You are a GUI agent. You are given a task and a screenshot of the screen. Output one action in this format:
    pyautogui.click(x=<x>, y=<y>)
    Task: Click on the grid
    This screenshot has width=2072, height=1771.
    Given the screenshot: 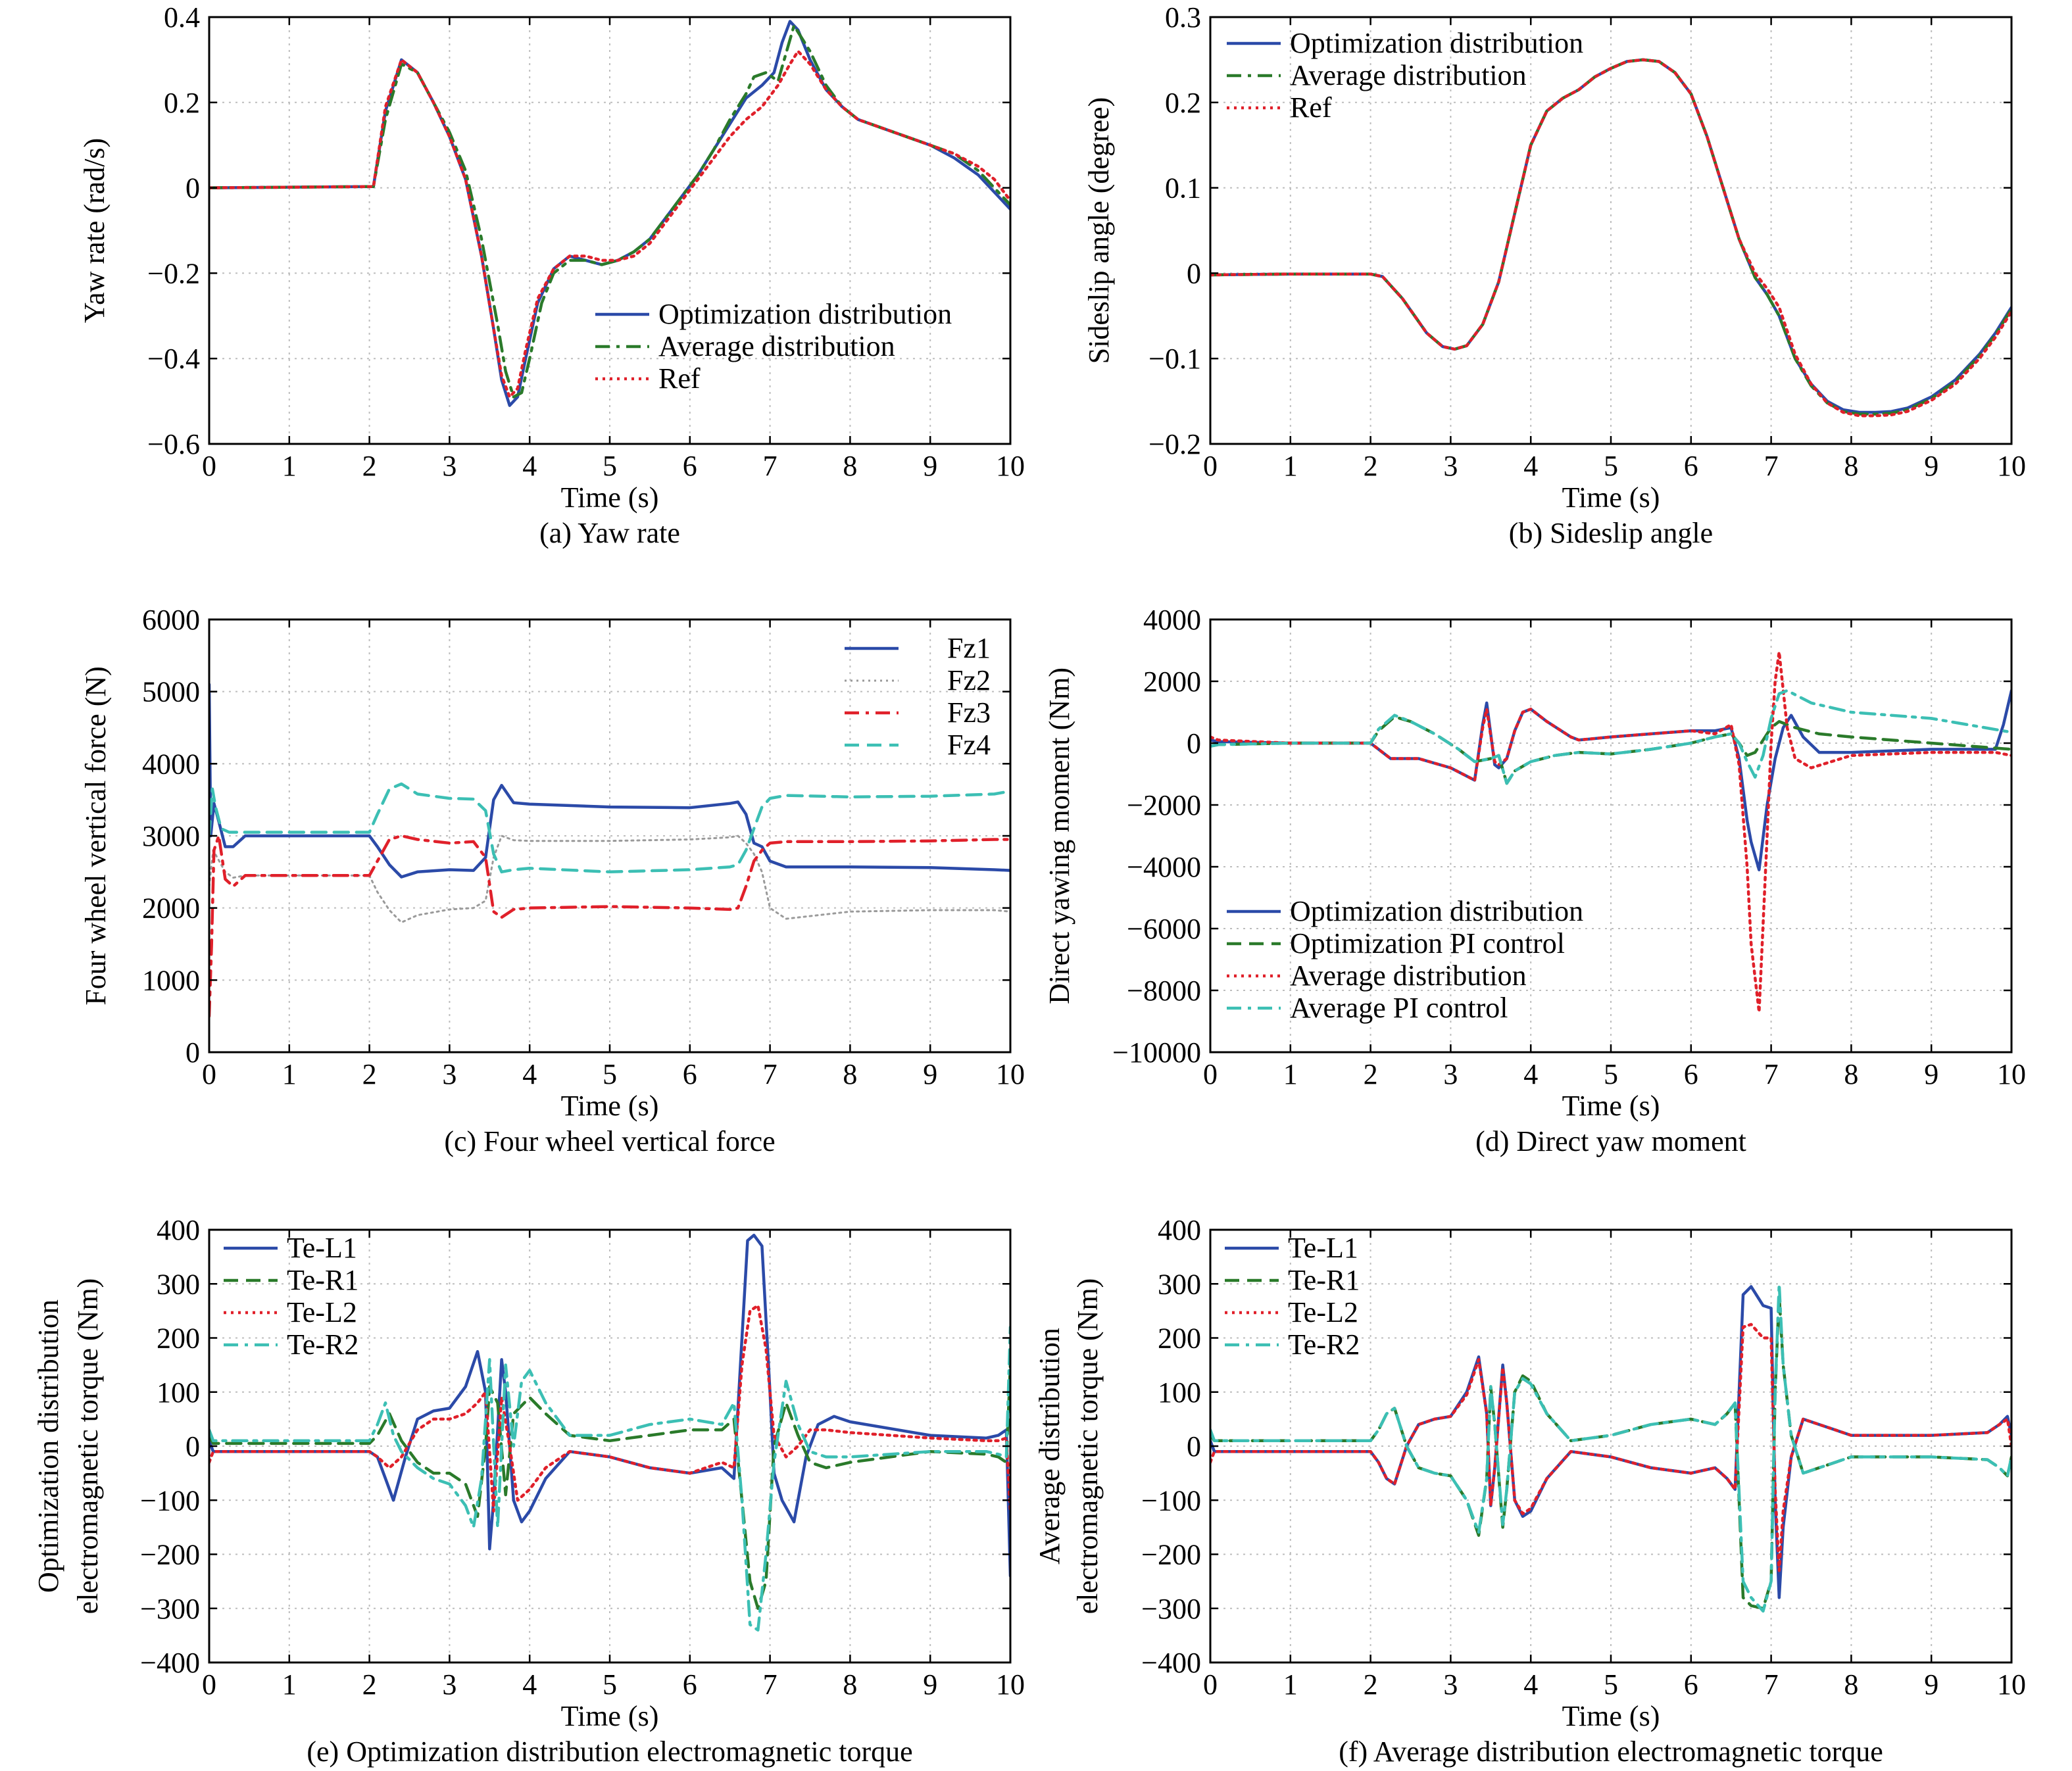 What is the action you would take?
    pyautogui.click(x=1610, y=1446)
    